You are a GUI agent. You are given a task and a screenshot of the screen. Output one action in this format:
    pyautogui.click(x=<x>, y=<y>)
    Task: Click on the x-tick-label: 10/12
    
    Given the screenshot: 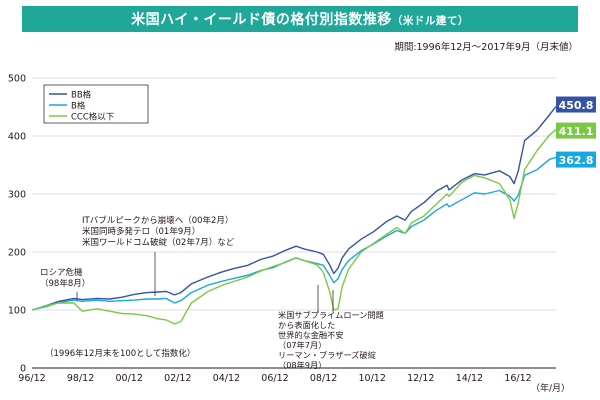 What is the action you would take?
    pyautogui.click(x=372, y=378)
    